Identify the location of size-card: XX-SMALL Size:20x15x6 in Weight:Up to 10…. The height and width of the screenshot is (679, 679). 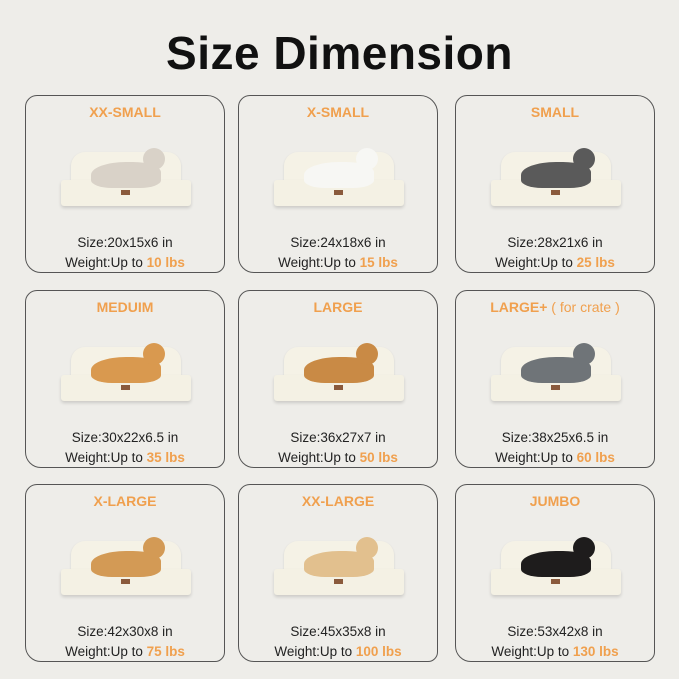
(125, 184).